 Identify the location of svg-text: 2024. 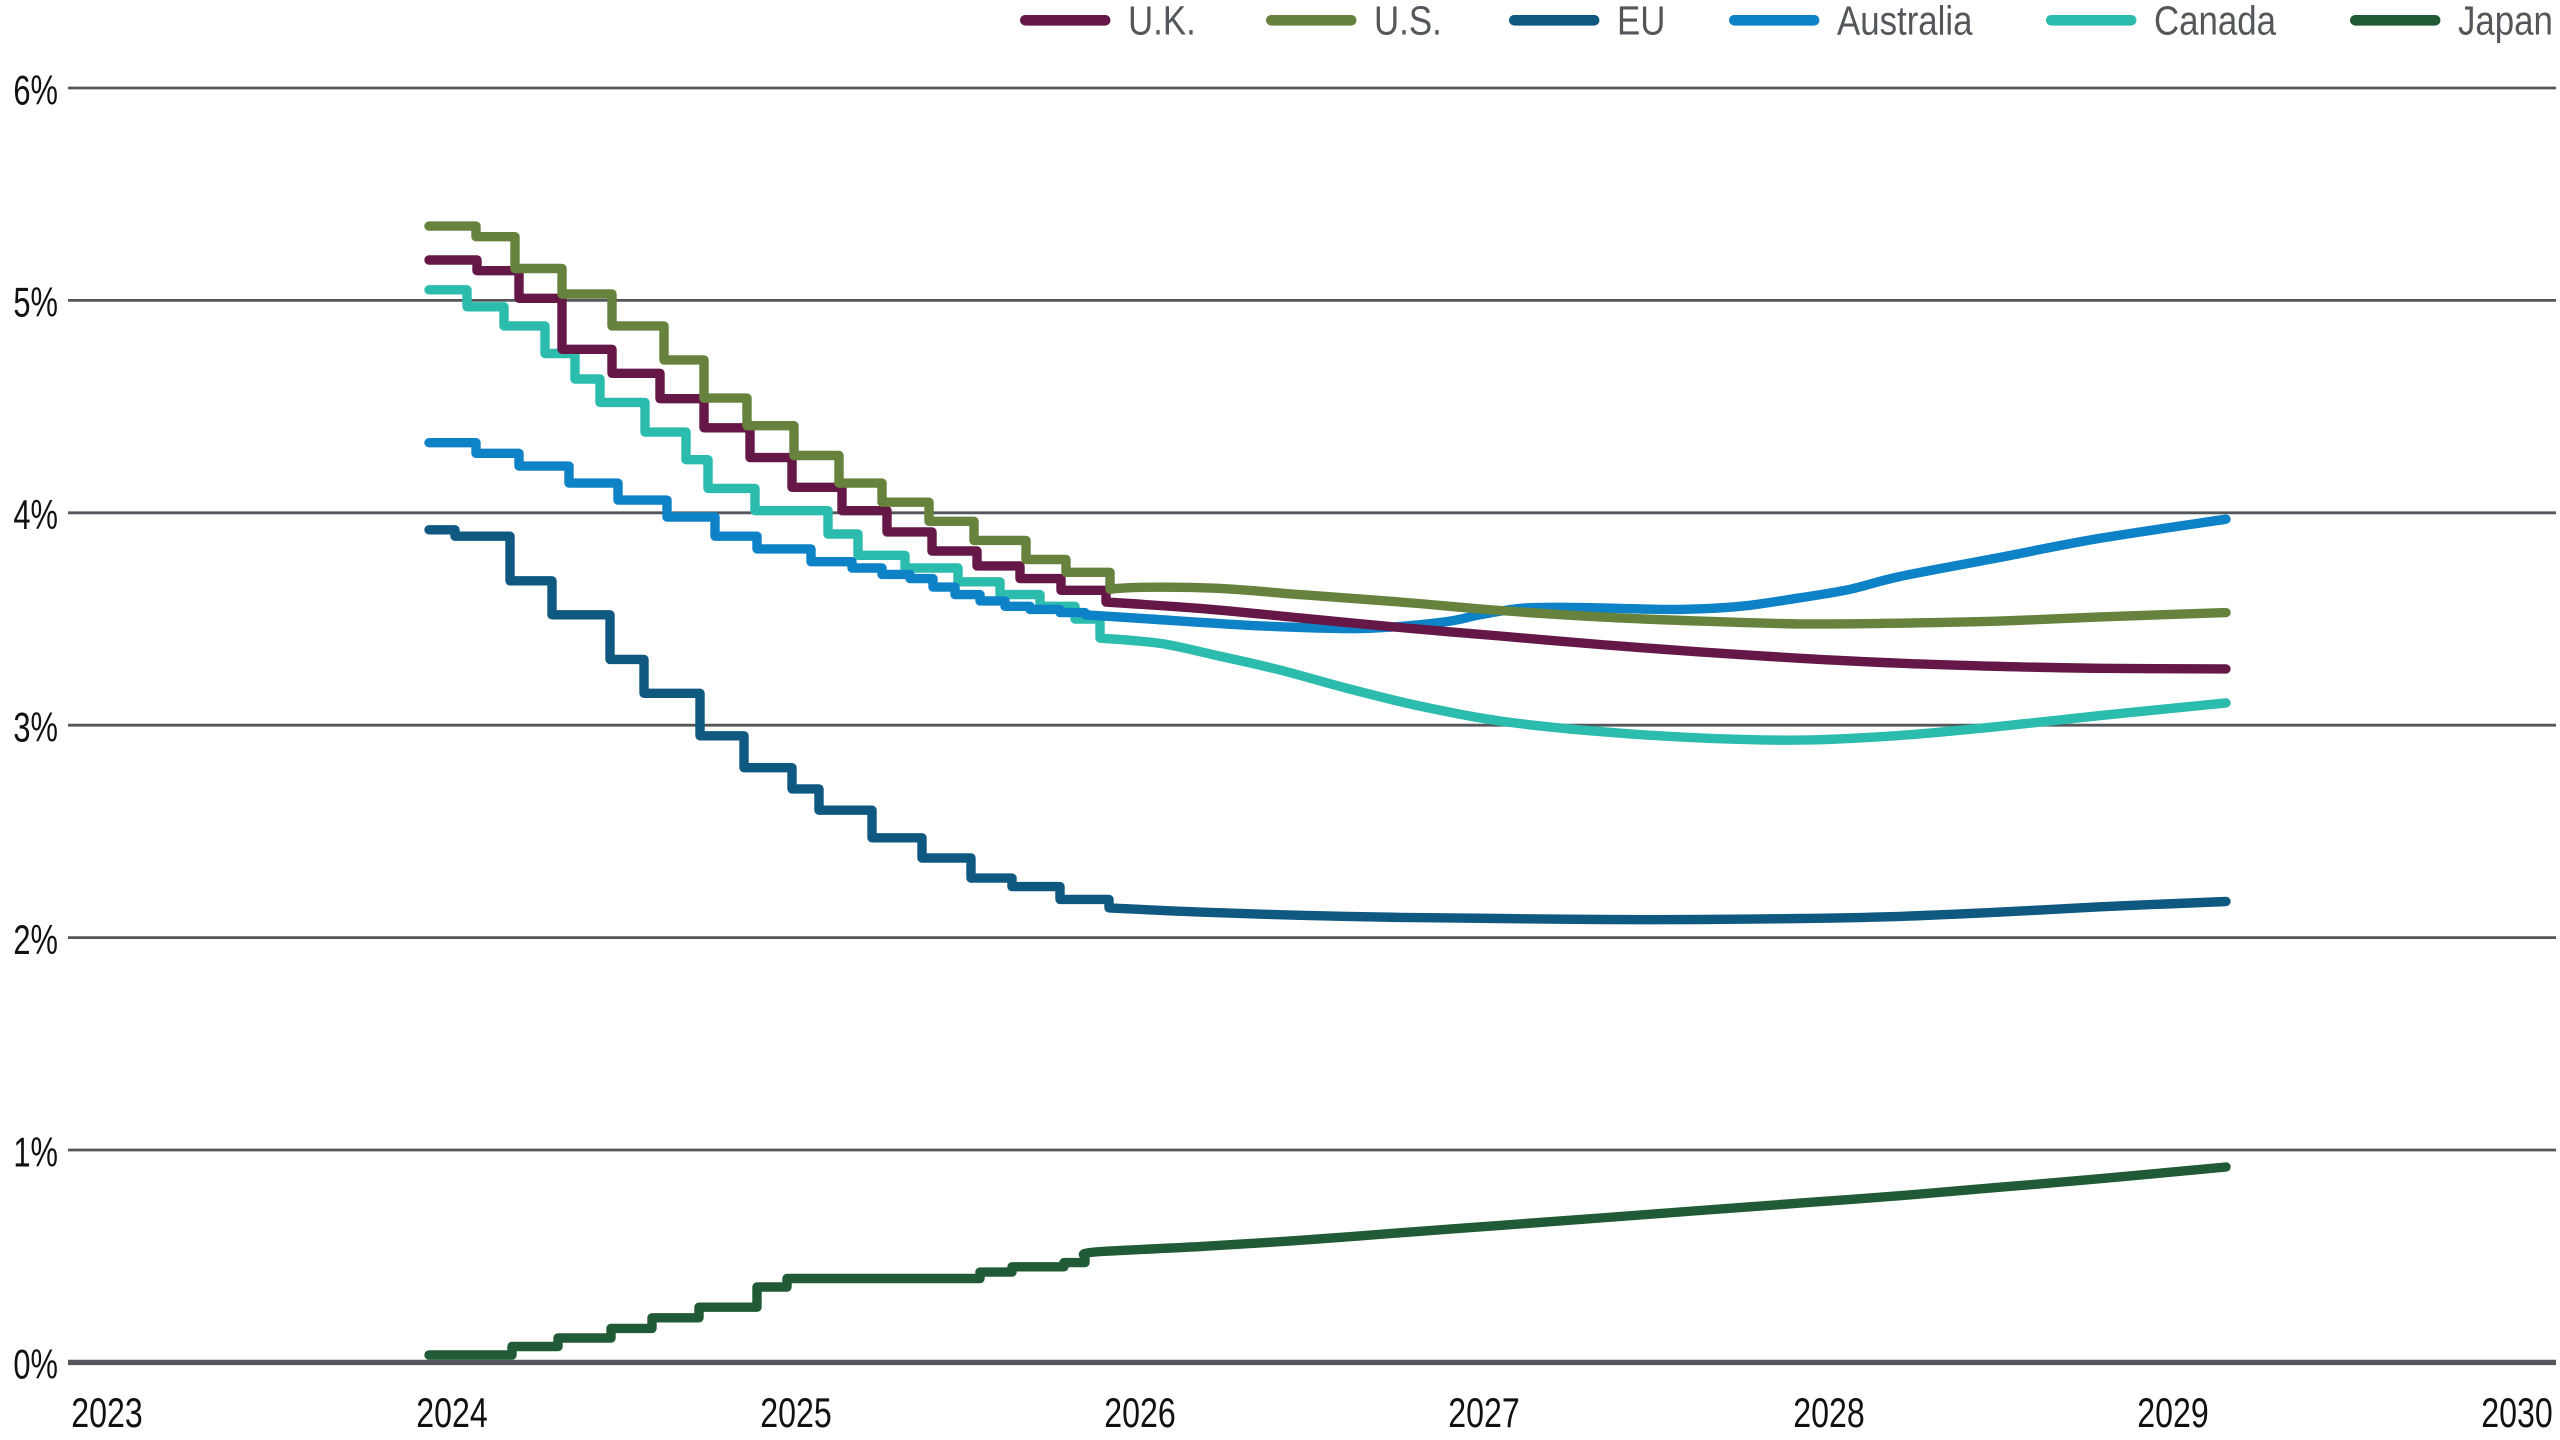
(451, 1412).